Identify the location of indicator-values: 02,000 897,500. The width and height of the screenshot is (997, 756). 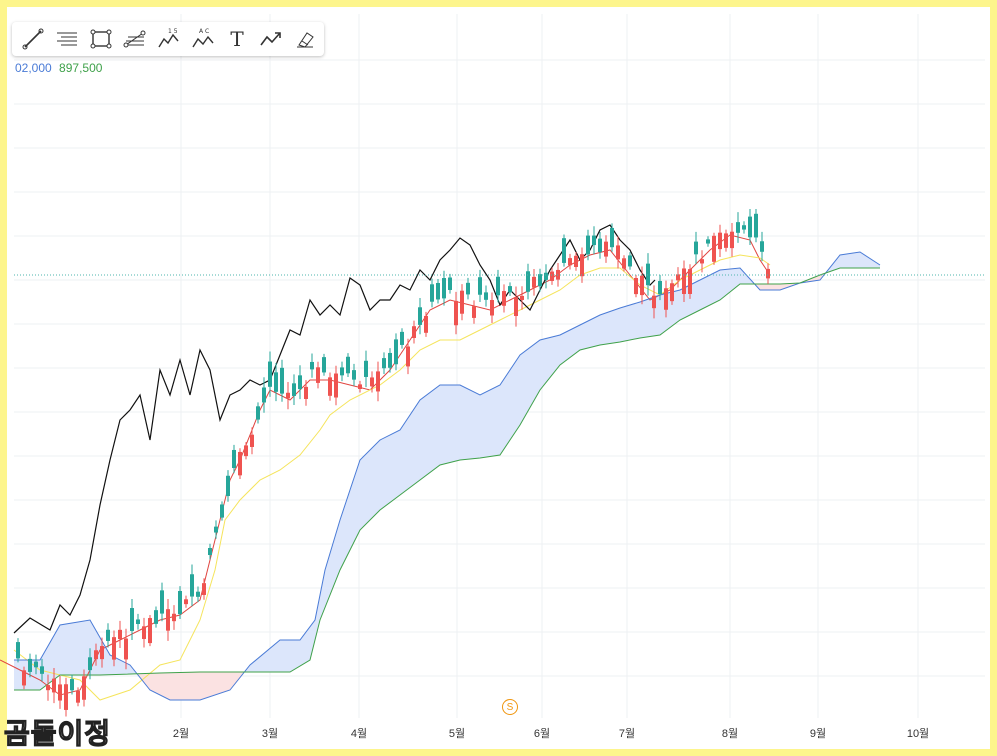
(58, 68).